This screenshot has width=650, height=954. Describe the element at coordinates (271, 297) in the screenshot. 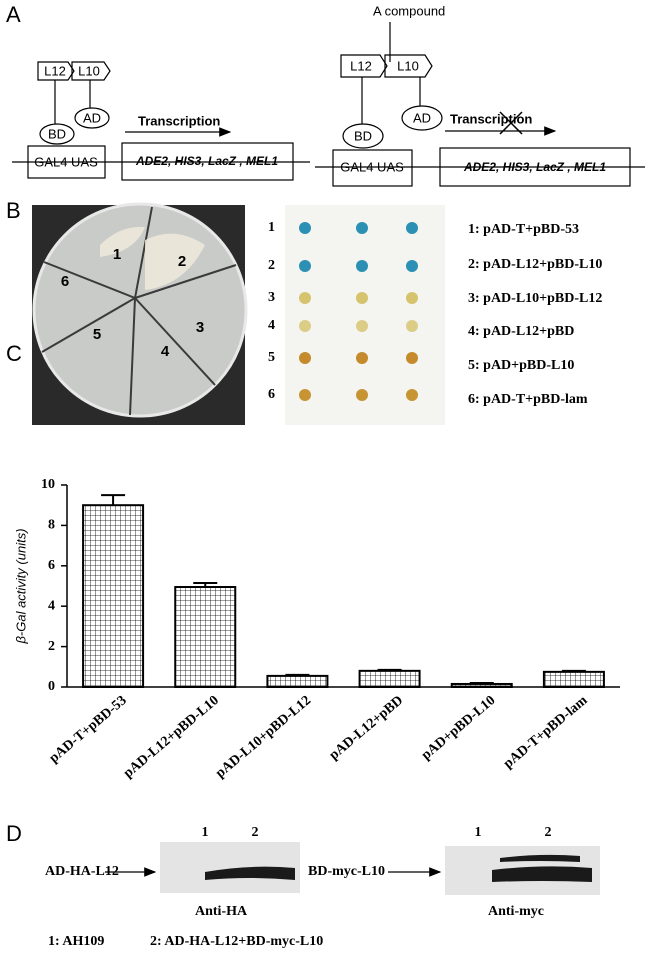

I see `row-label: 3` at that location.